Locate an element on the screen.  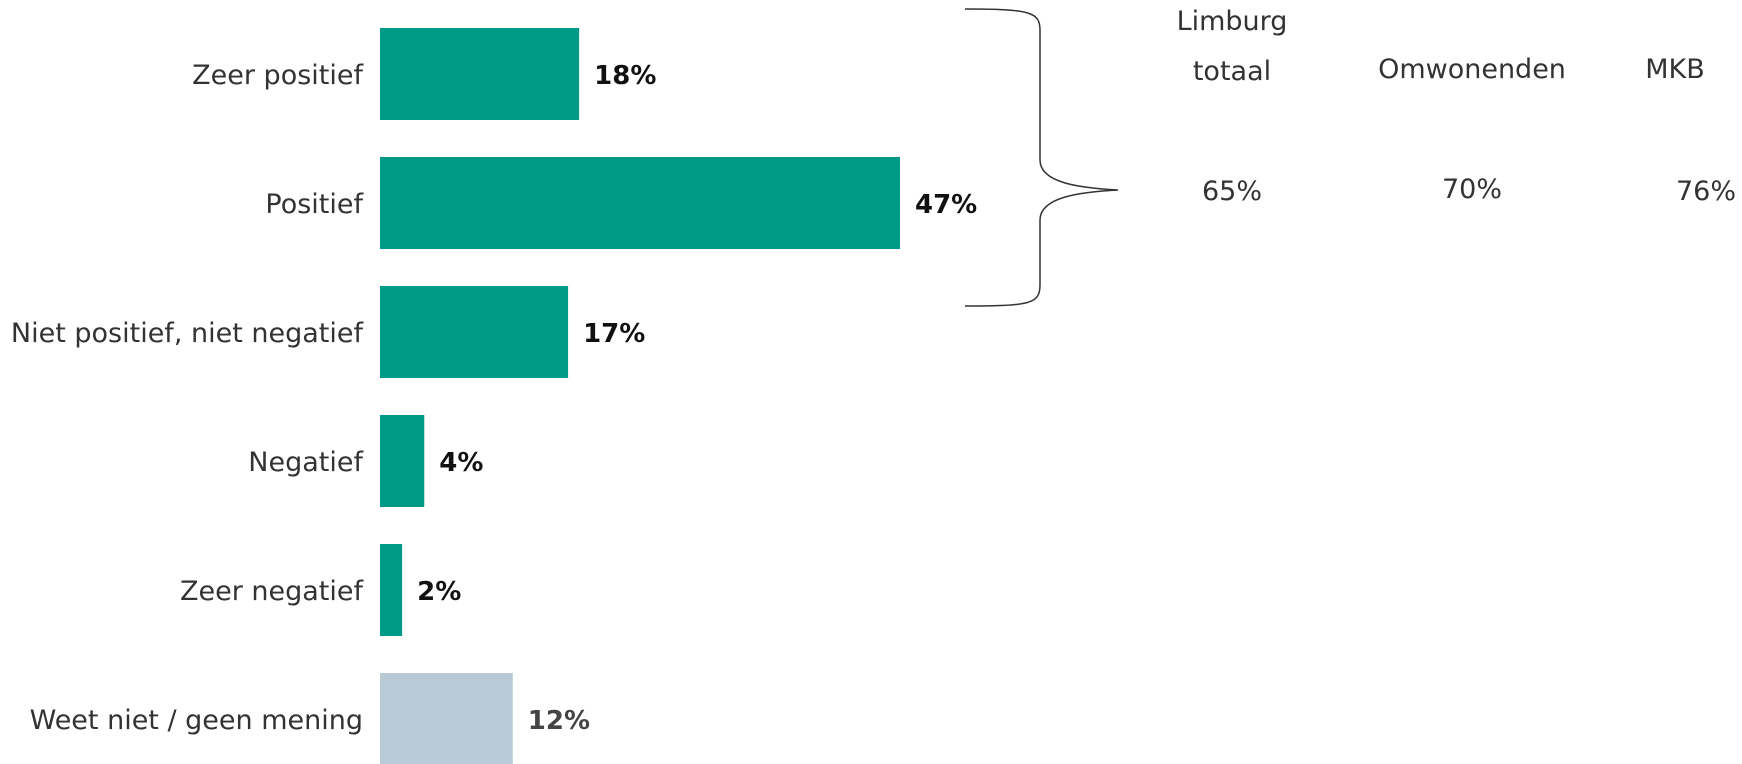
value-label-negatief: 4% is located at coordinates (461, 463).